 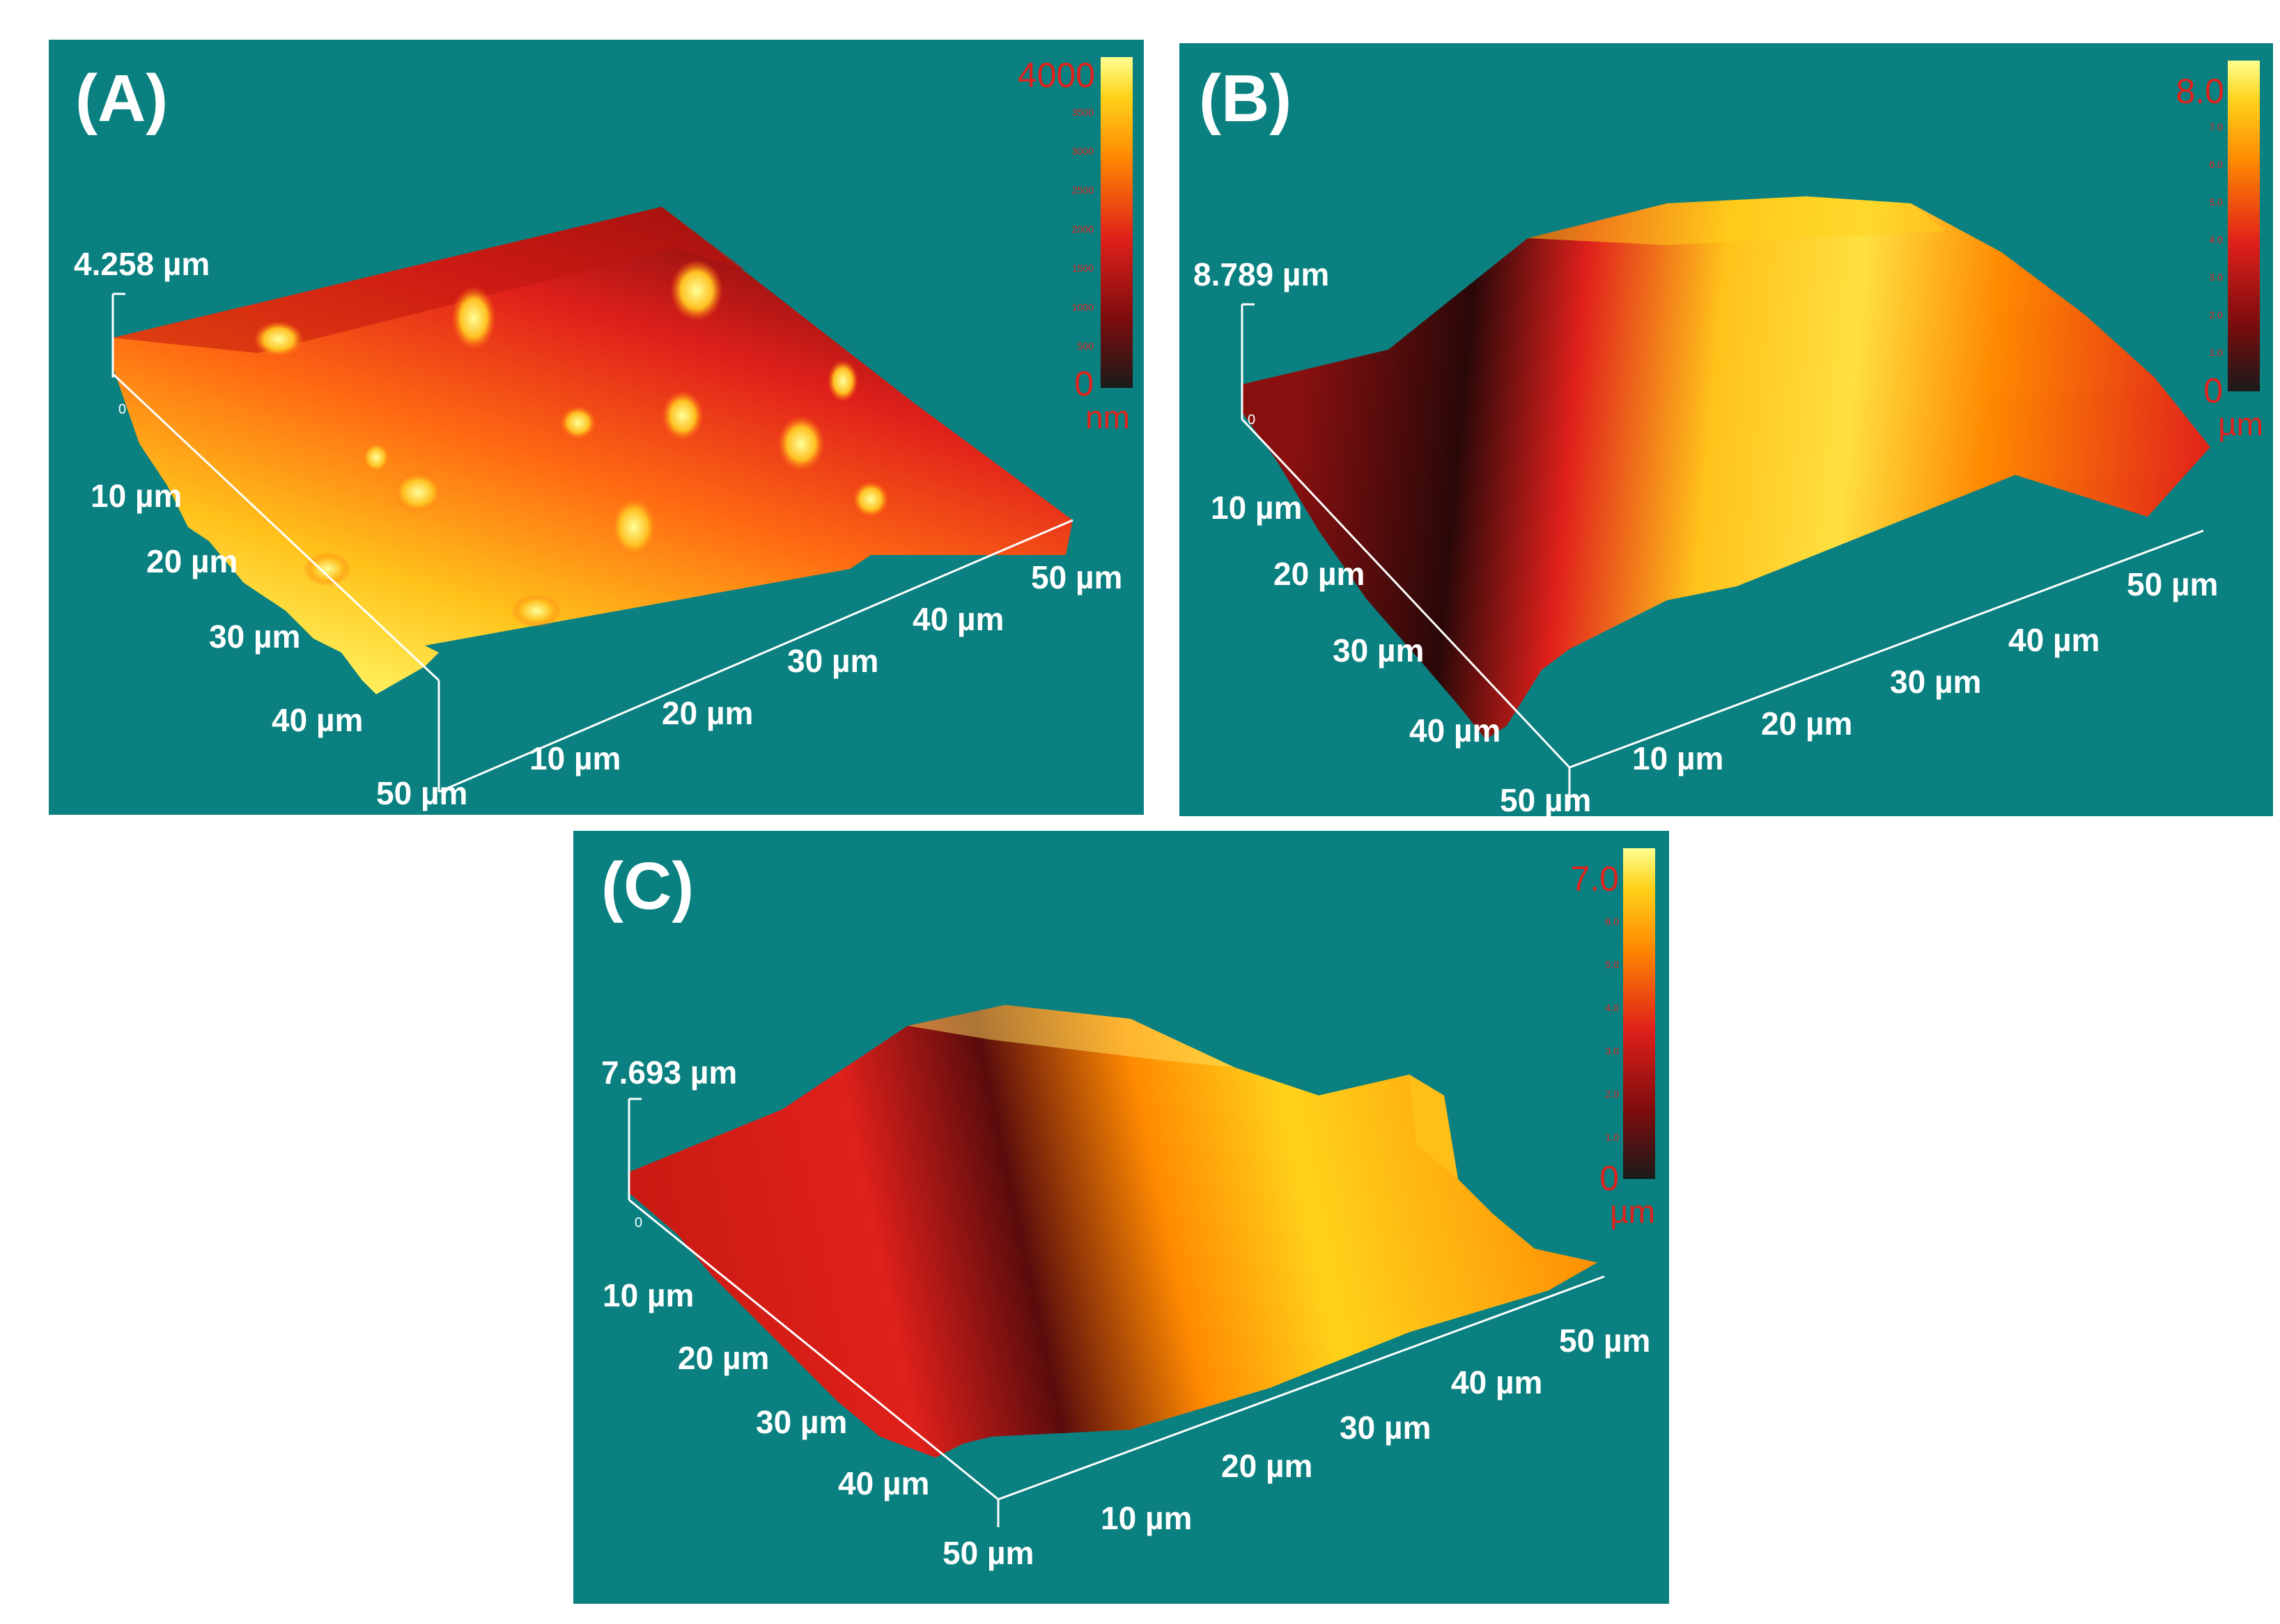 I want to click on colorbar-minor-tick: 2500, so click(x=1083, y=190).